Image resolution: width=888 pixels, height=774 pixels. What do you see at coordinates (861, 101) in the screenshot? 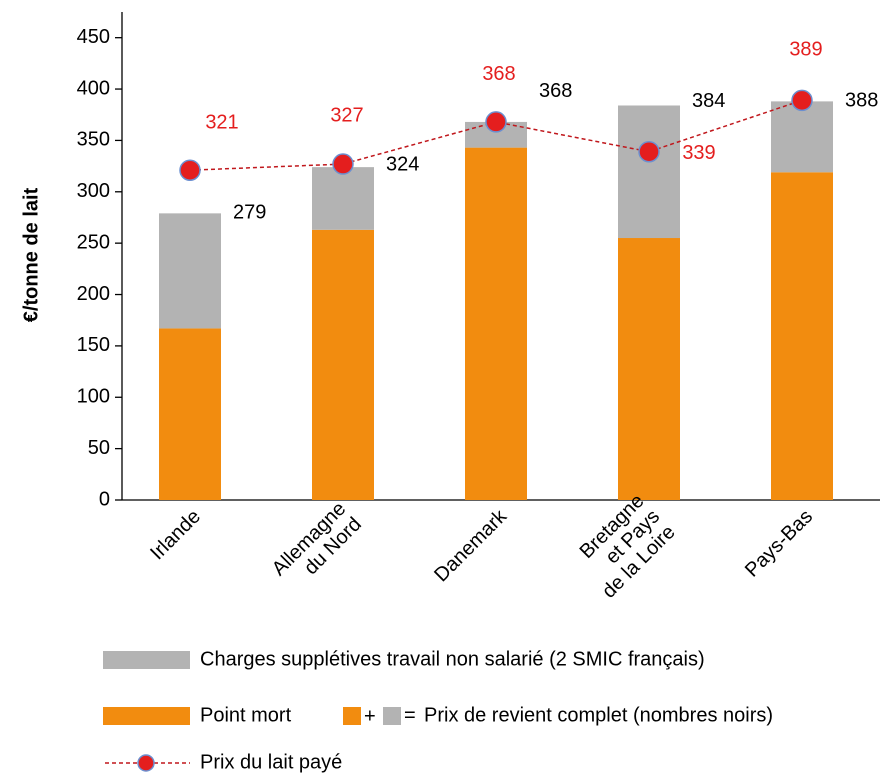
I see `total-label: 388` at bounding box center [861, 101].